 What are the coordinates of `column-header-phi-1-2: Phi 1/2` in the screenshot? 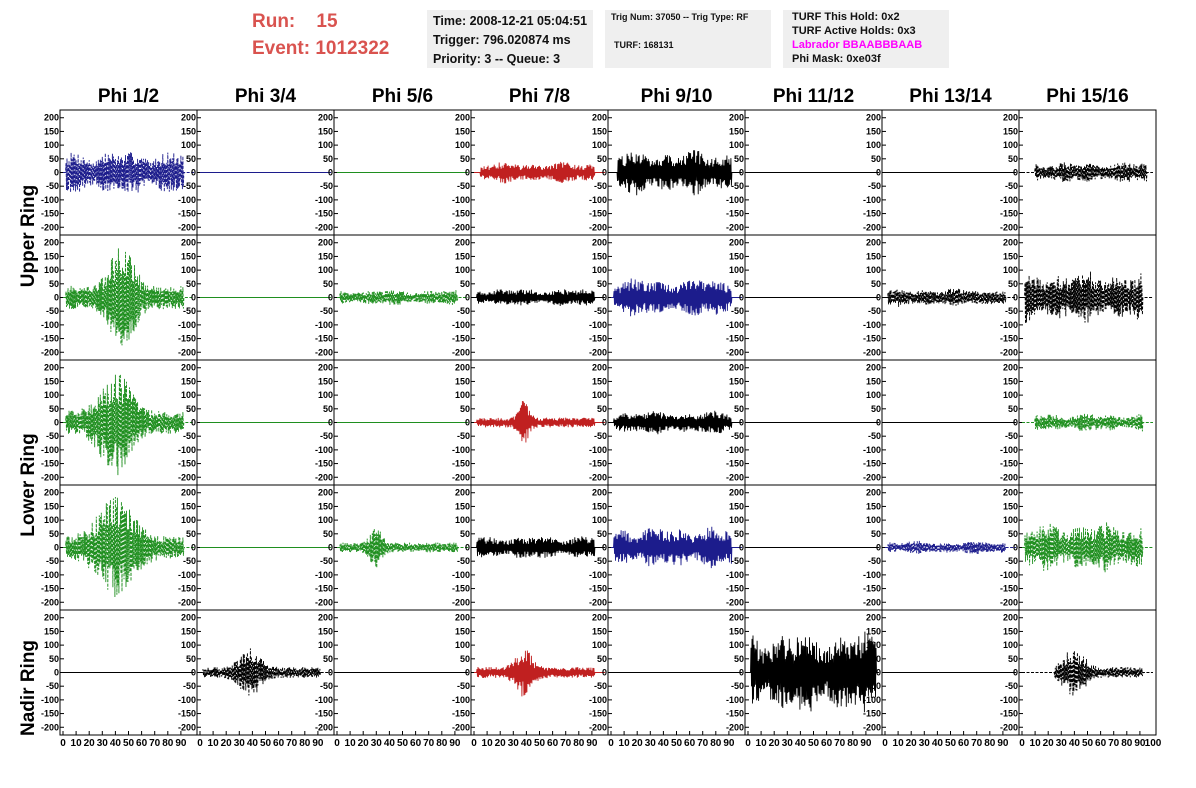 It's located at (128, 96).